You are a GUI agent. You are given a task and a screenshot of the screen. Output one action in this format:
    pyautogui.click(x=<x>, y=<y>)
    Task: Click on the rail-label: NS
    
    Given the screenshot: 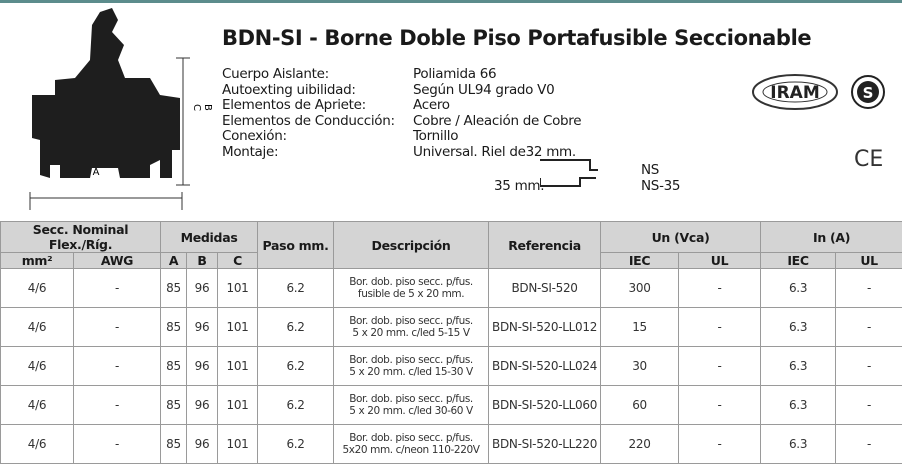 What is the action you would take?
    pyautogui.click(x=650, y=170)
    